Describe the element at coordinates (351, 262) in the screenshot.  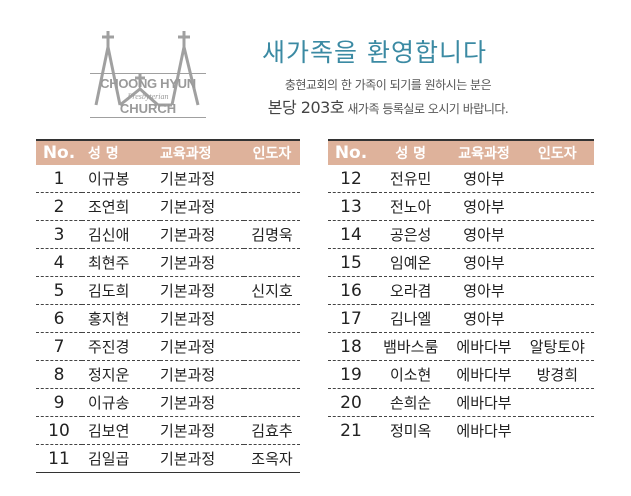
I see `cell-number: 15` at that location.